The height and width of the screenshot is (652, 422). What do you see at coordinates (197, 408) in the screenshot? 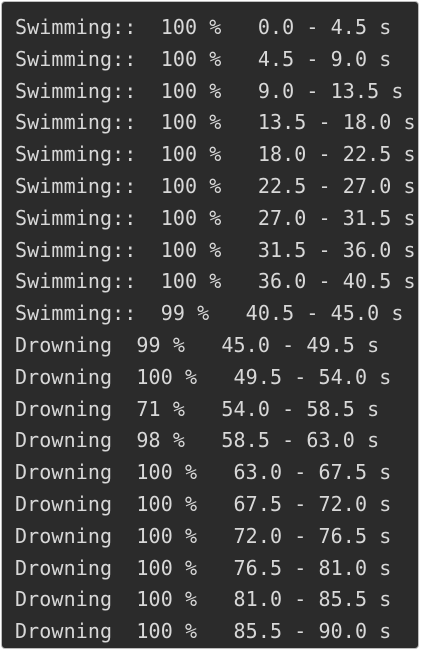
I see `output-line: Drowning 71 % 54.0 - 58.5 s` at bounding box center [197, 408].